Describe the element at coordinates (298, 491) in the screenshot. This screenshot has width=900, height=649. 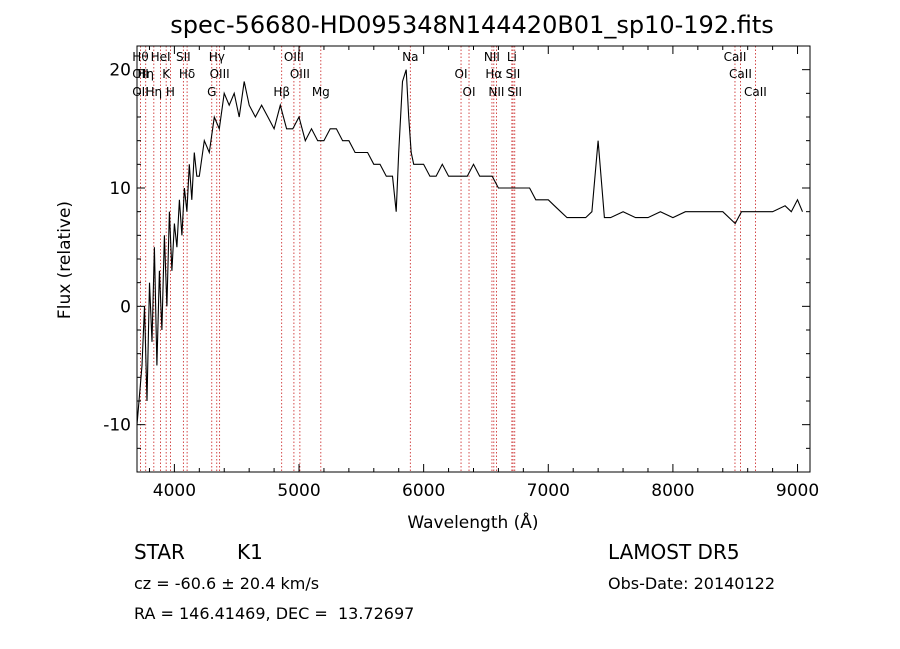
I see `x-tick-label: 5000` at that location.